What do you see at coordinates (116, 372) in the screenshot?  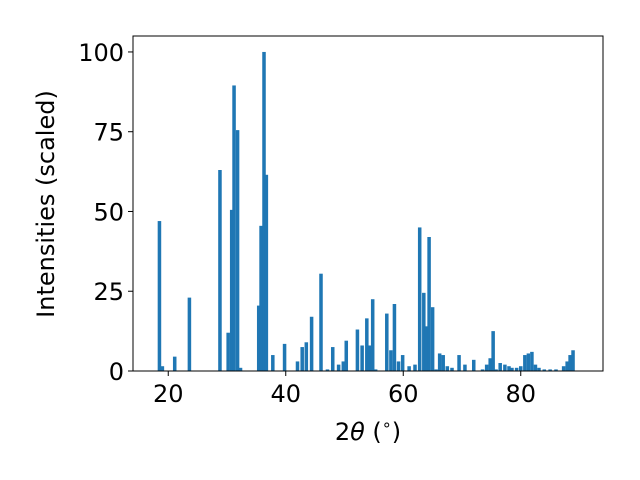 I see `y-tick-label: 0` at bounding box center [116, 372].